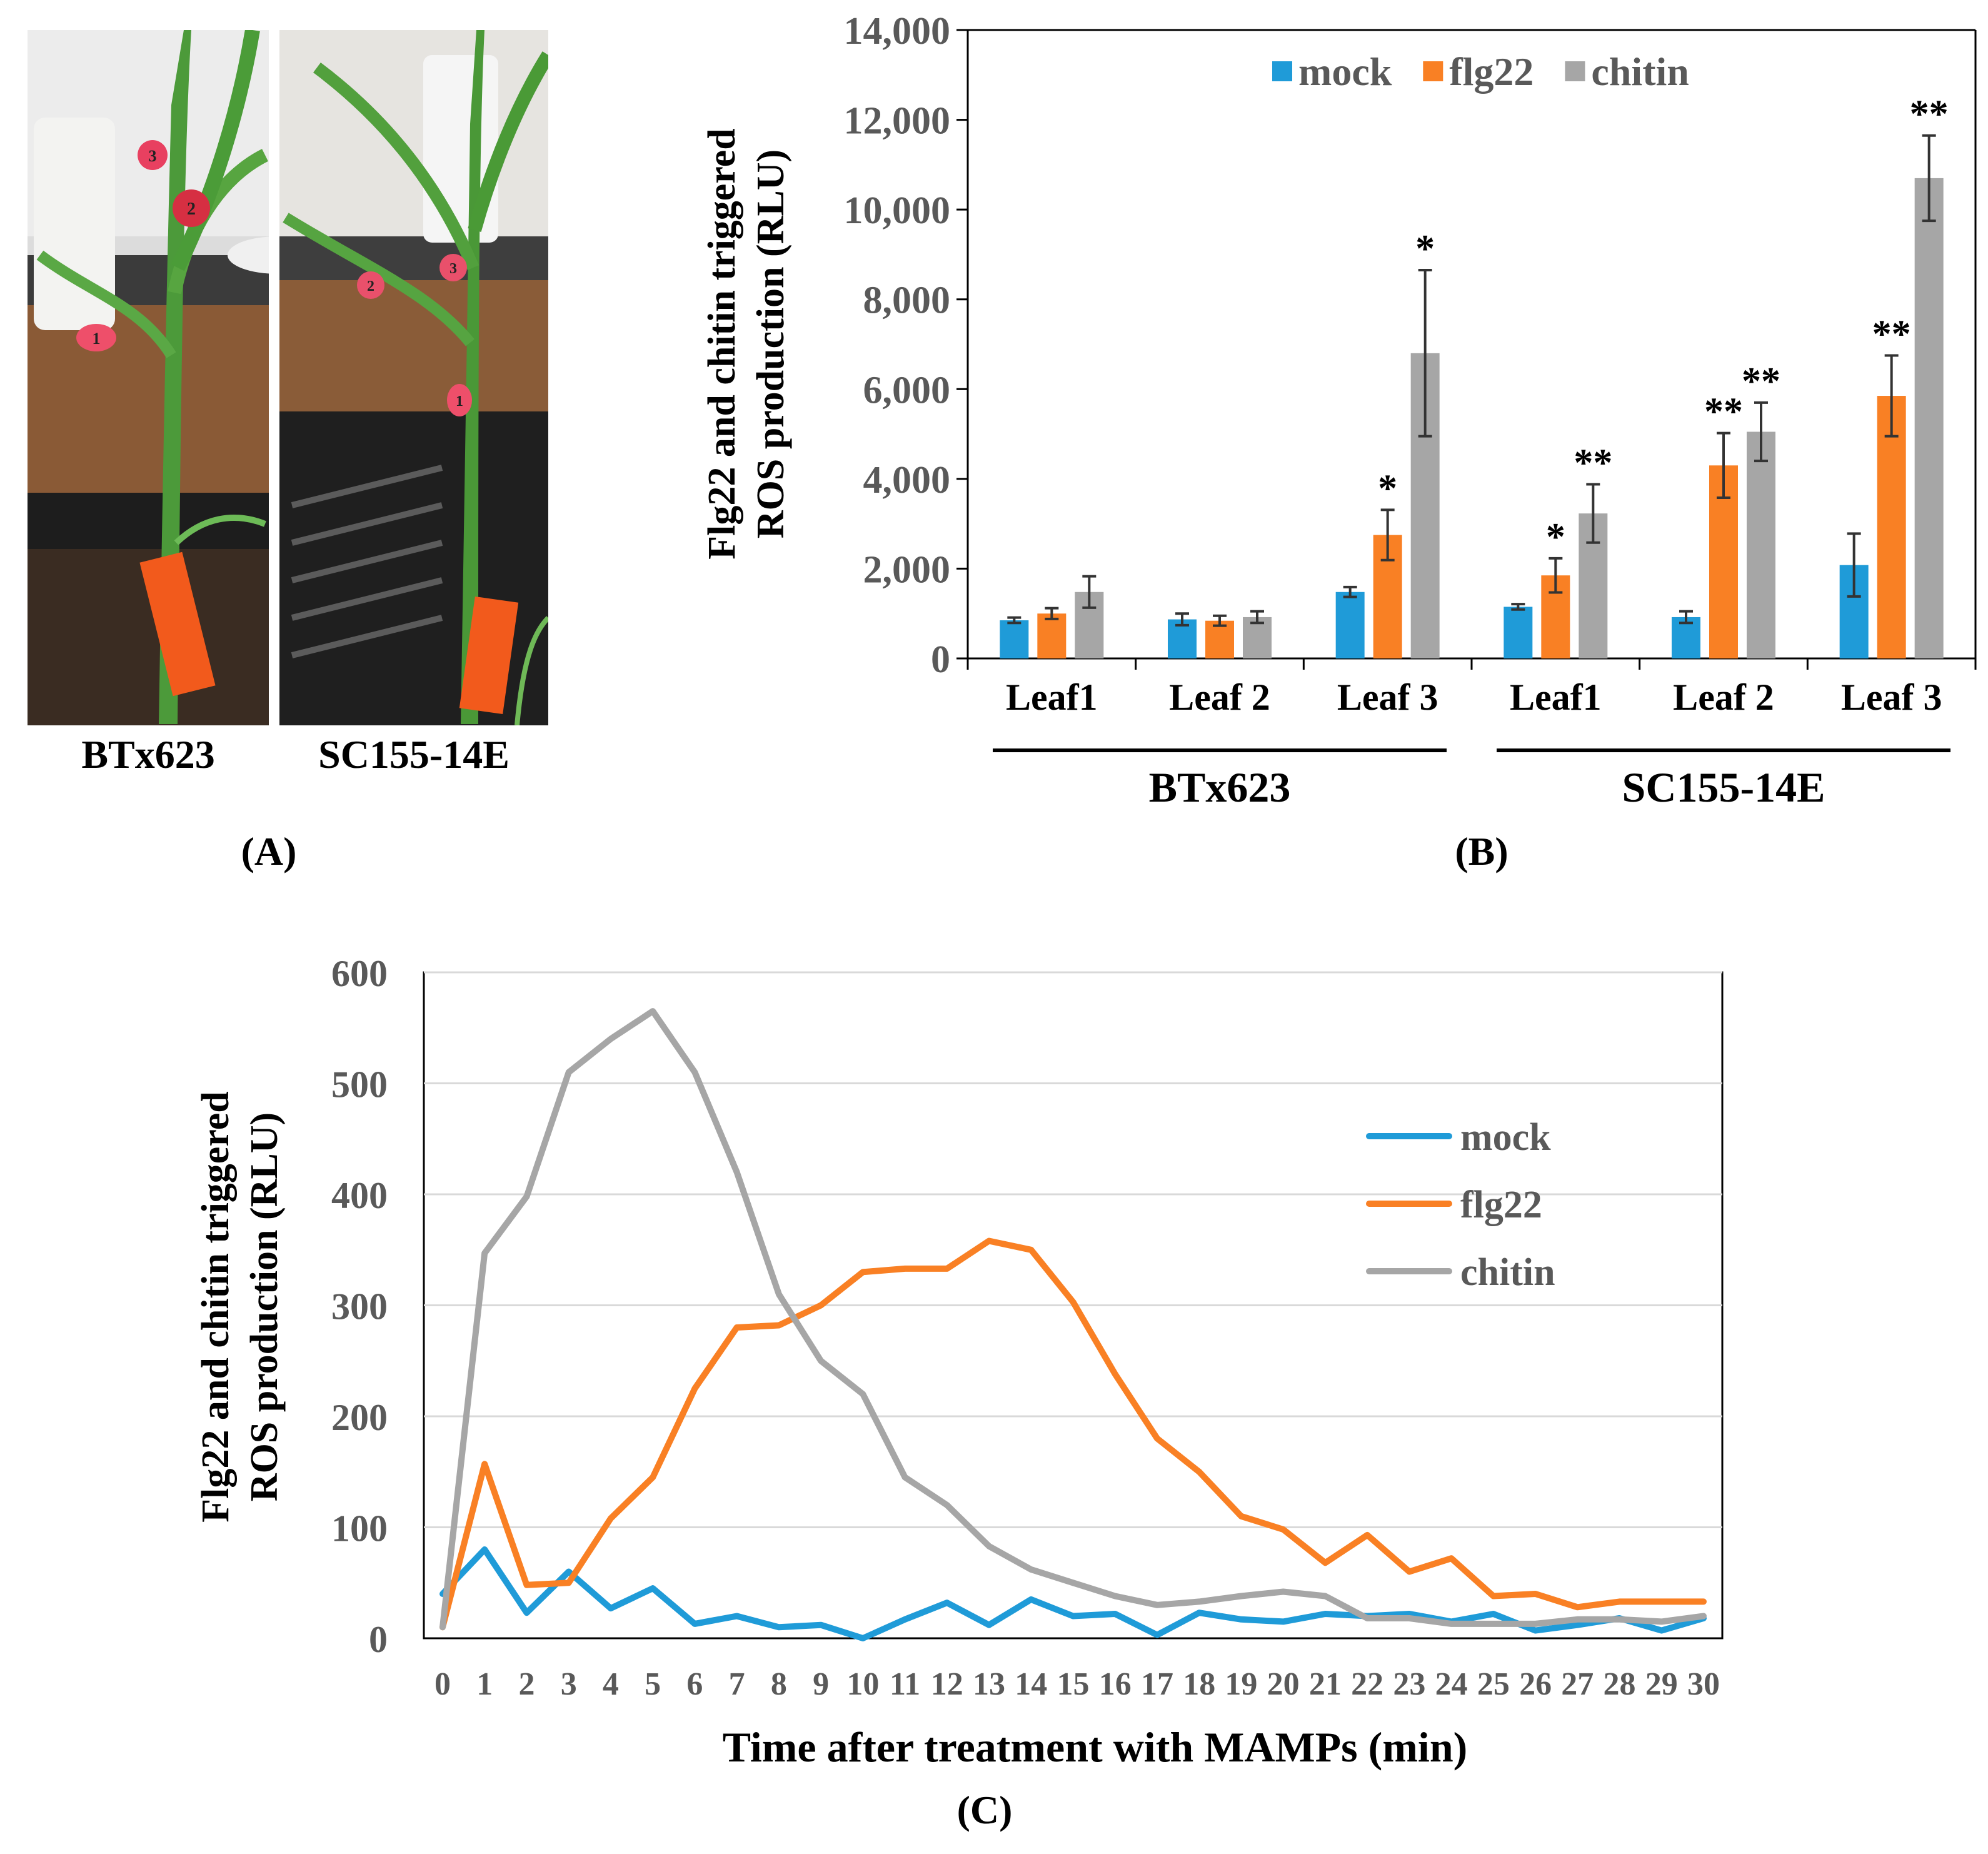 The height and width of the screenshot is (1854, 1988). What do you see at coordinates (569, 1684) in the screenshot?
I see `x-tick-label: 3` at bounding box center [569, 1684].